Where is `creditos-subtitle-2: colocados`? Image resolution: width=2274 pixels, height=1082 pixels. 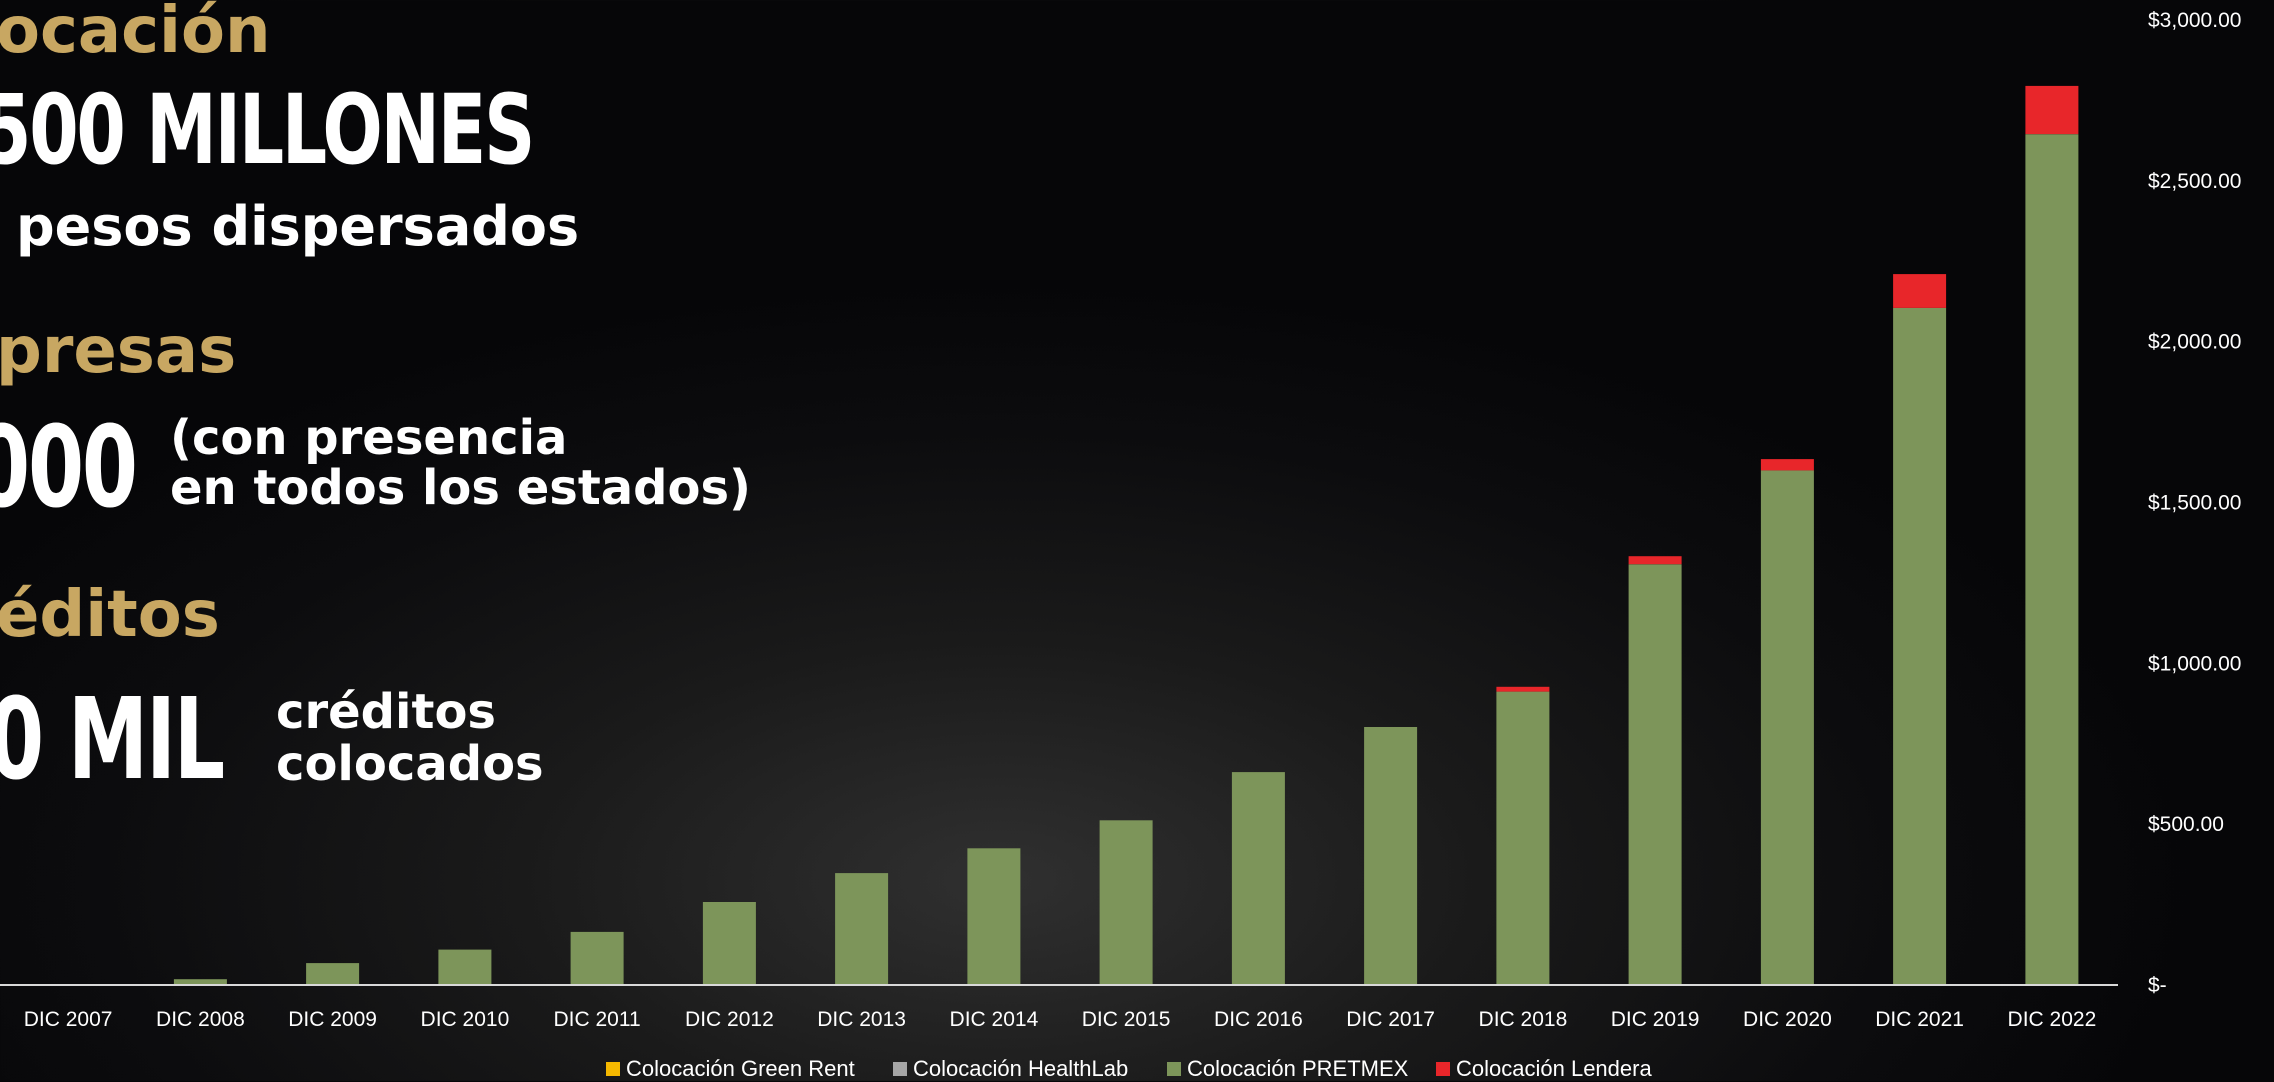
creditos-subtitle-2: colocados is located at coordinates (410, 764).